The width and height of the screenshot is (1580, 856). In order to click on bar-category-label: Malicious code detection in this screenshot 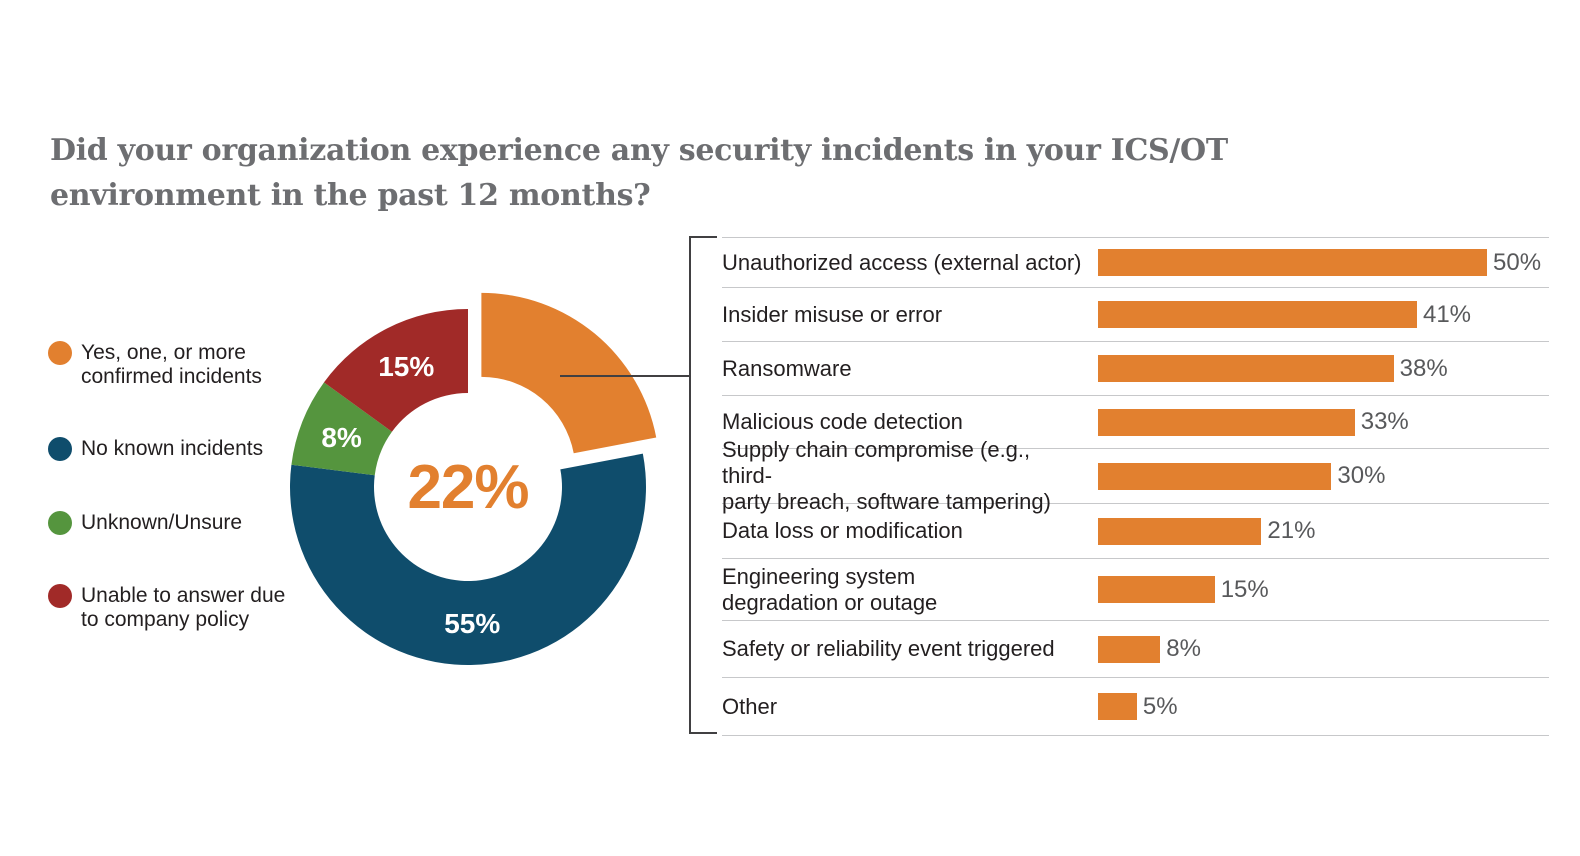, I will do `click(842, 421)`.